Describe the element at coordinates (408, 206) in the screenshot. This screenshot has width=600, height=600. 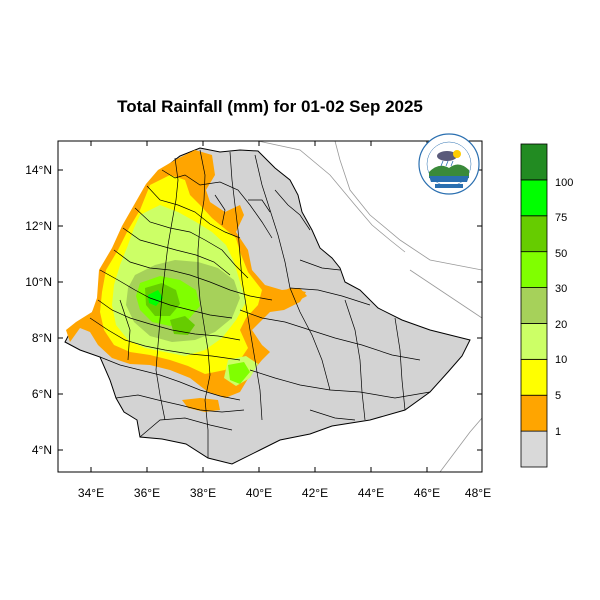
I see `arabian-coast` at that location.